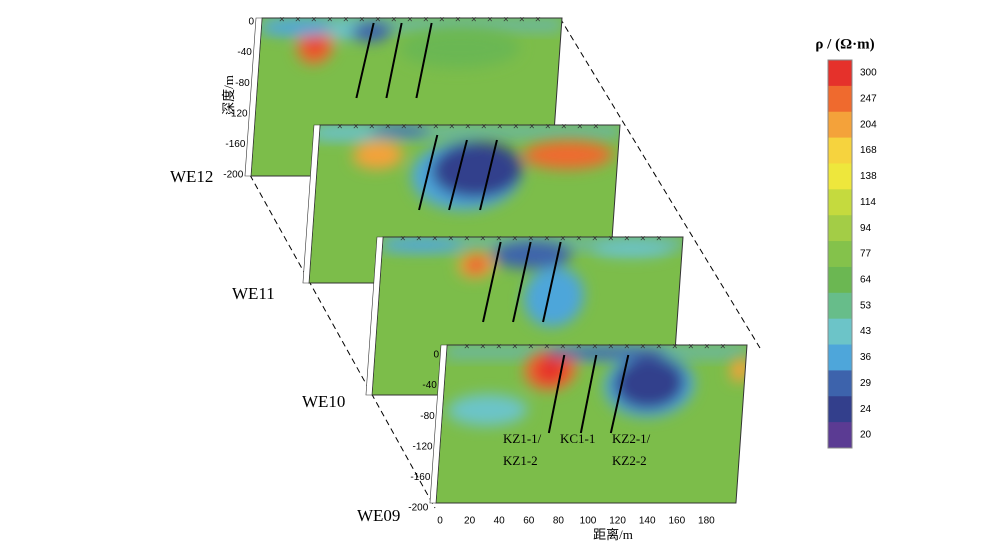 This screenshot has height=546, width=1000. What do you see at coordinates (588, 521) in the screenshot?
I see `x-tick-label: 100` at bounding box center [588, 521].